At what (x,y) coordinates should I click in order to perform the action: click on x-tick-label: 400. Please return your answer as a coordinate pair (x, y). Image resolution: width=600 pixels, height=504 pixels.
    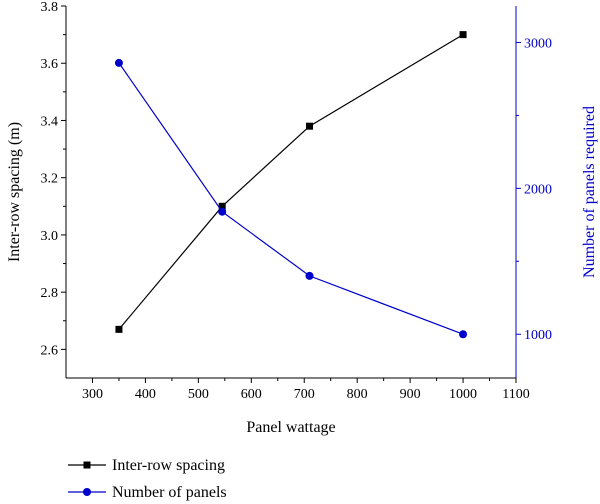
    Looking at the image, I should click on (145, 394).